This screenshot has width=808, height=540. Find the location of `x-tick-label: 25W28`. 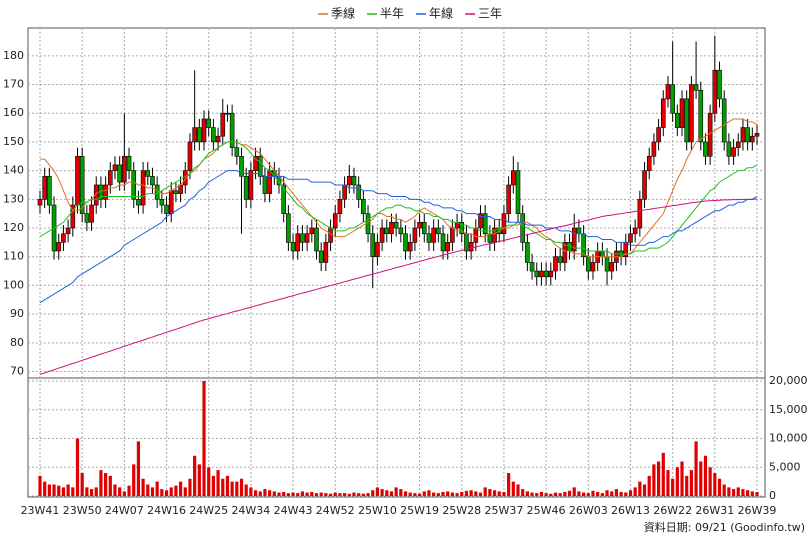

x-tick-label: 25W28 is located at coordinates (461, 510).